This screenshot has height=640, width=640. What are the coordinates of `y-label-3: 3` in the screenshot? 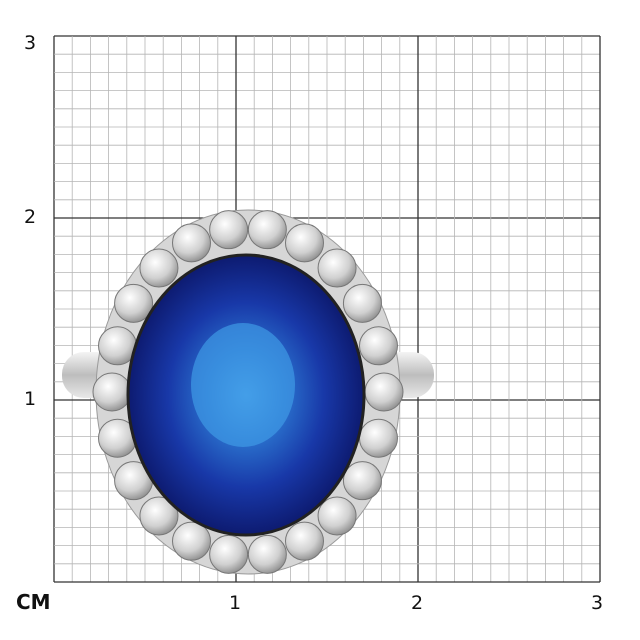 It's located at (30, 43).